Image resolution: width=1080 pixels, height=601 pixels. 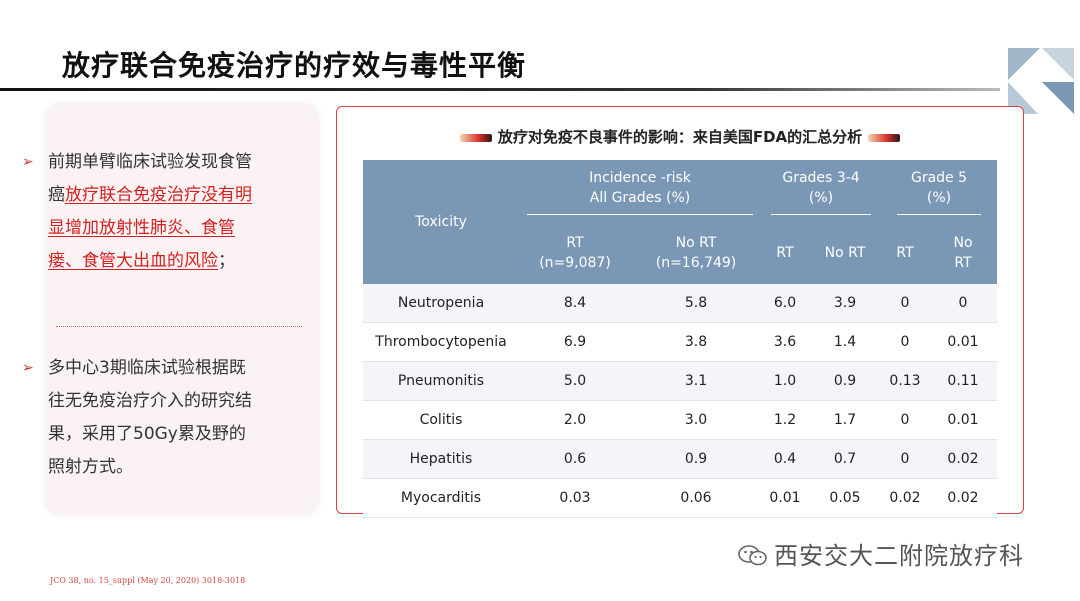 I want to click on watermark: 西安交大二附院放疗科, so click(x=881, y=553).